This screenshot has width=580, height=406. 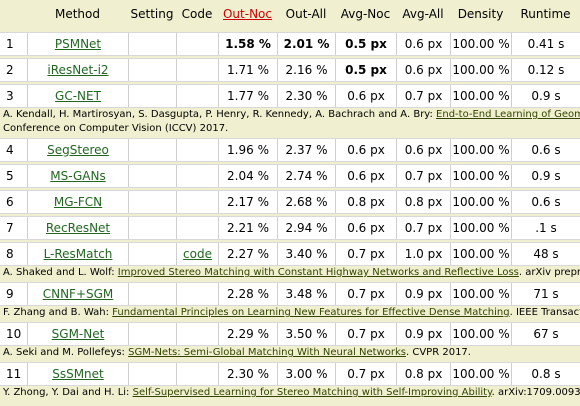 I want to click on method-name: CNNF+SGM, so click(x=77, y=294).